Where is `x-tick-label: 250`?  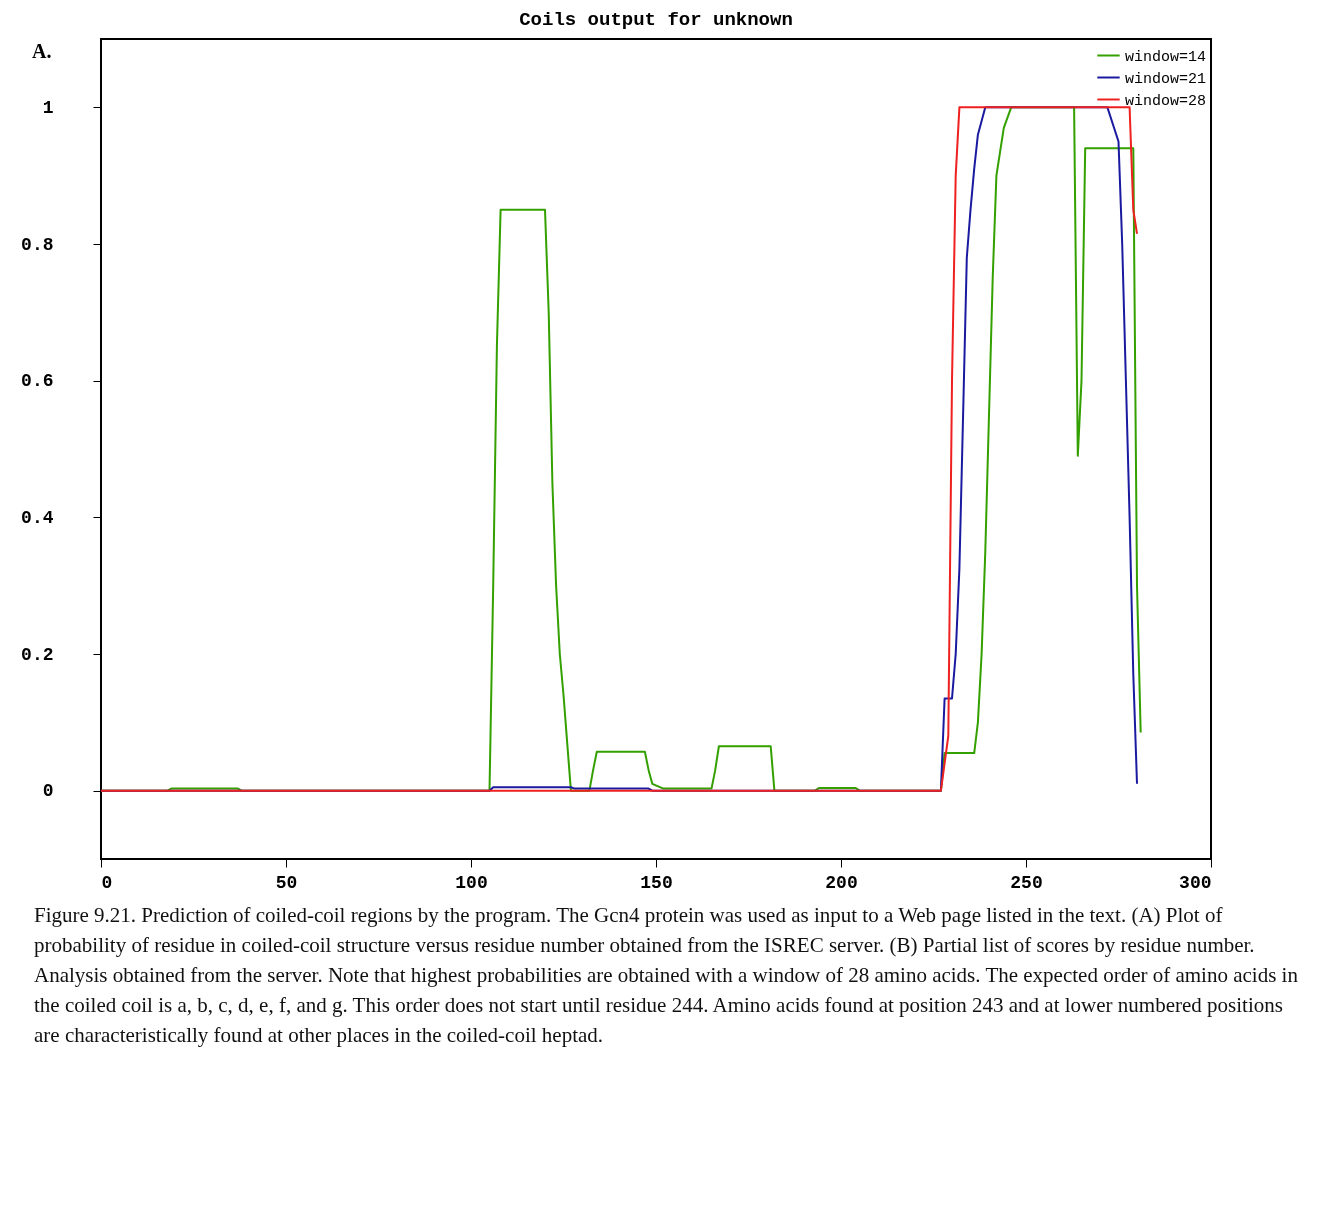
x-tick-label: 250 is located at coordinates (1026, 882).